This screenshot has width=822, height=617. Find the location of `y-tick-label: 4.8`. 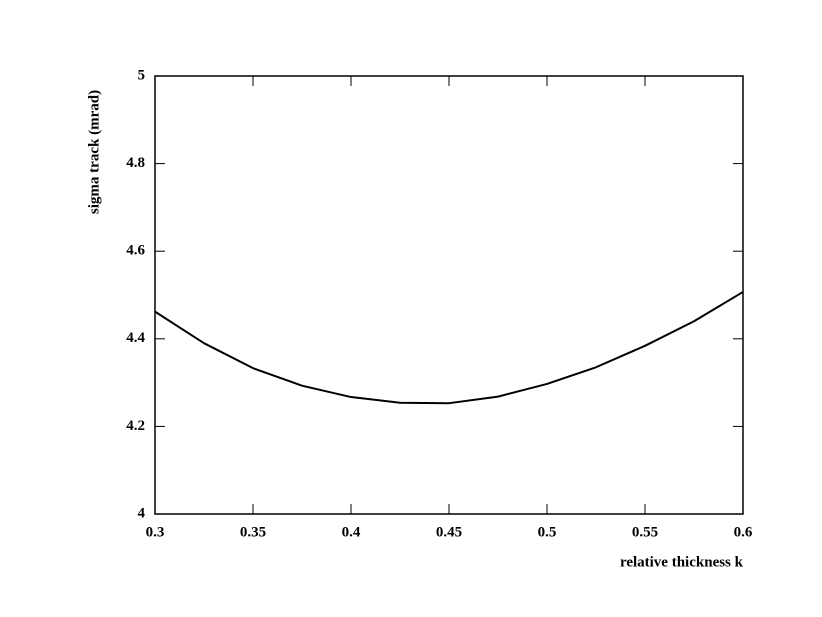

y-tick-label: 4.8 is located at coordinates (135, 163).